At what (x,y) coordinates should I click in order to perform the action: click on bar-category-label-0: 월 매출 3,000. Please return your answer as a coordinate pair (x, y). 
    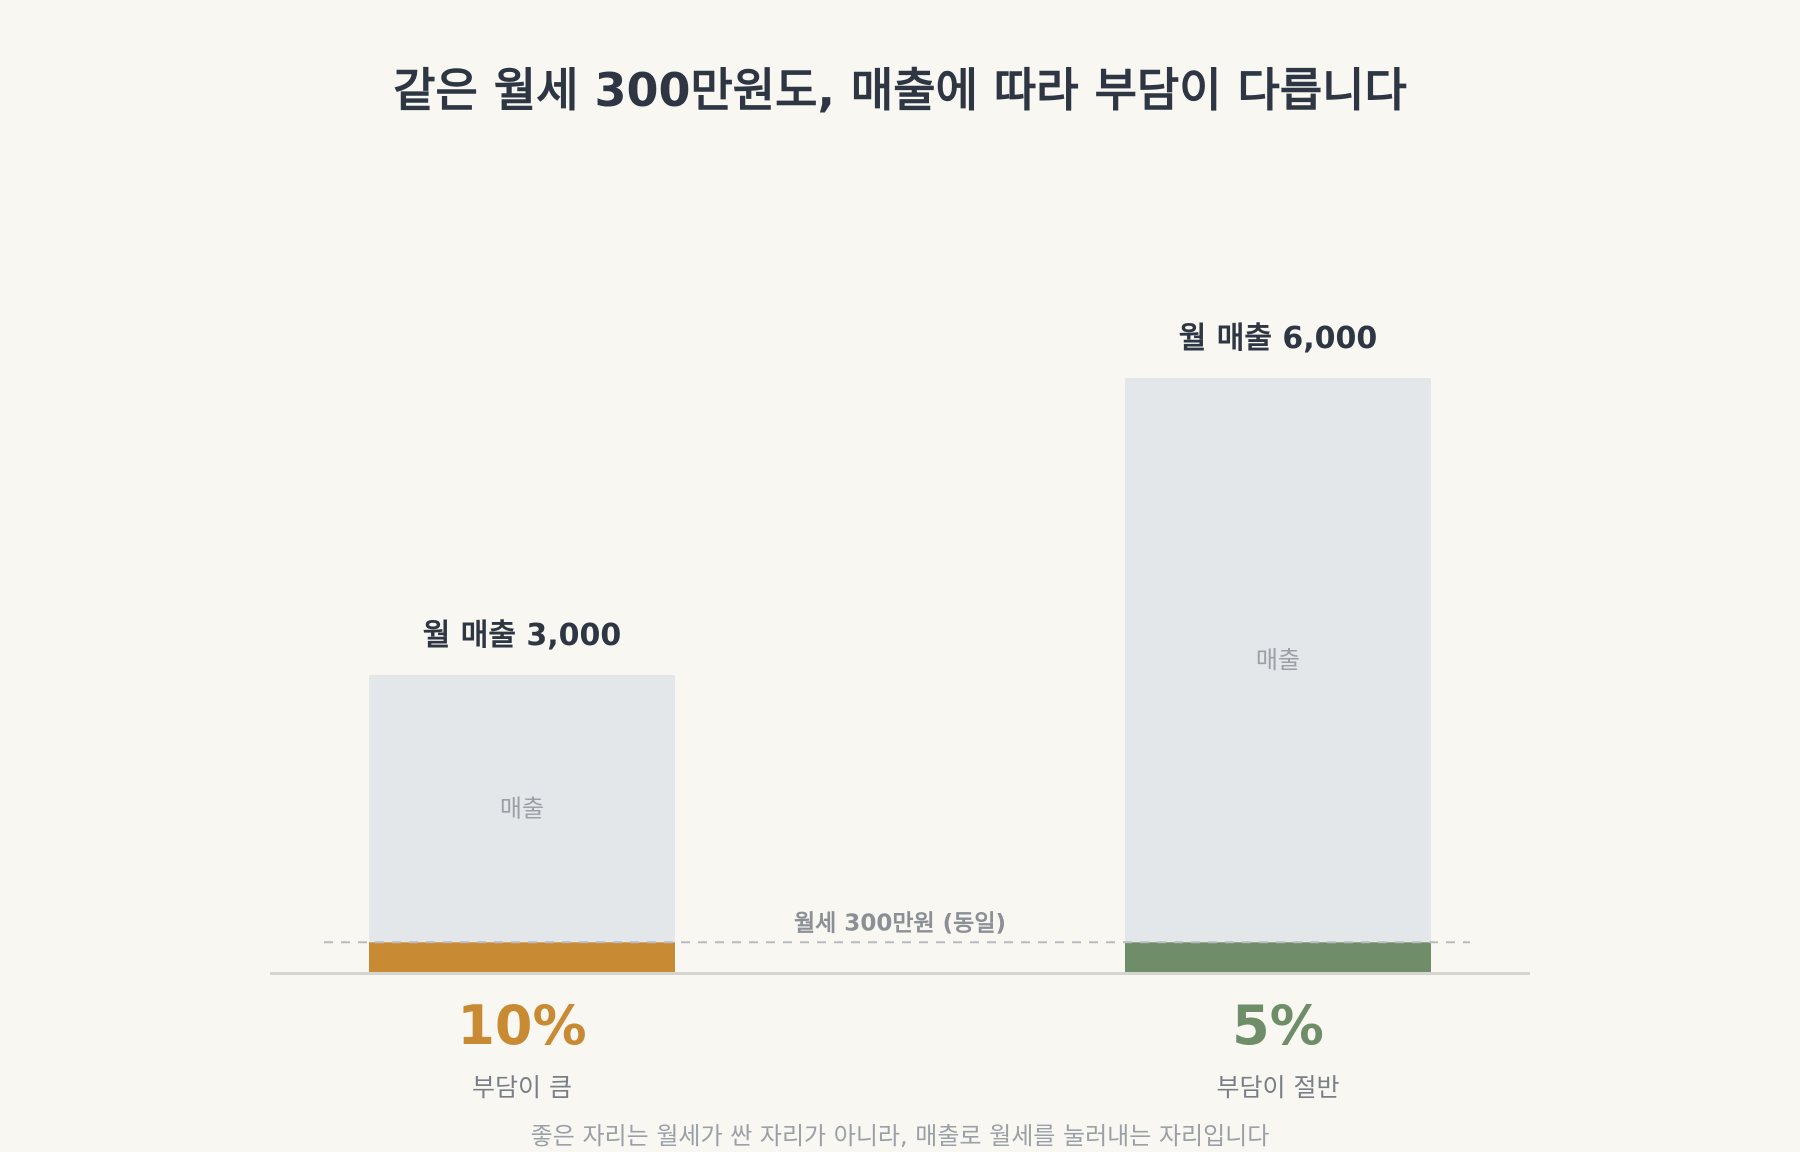
    Looking at the image, I should click on (522, 635).